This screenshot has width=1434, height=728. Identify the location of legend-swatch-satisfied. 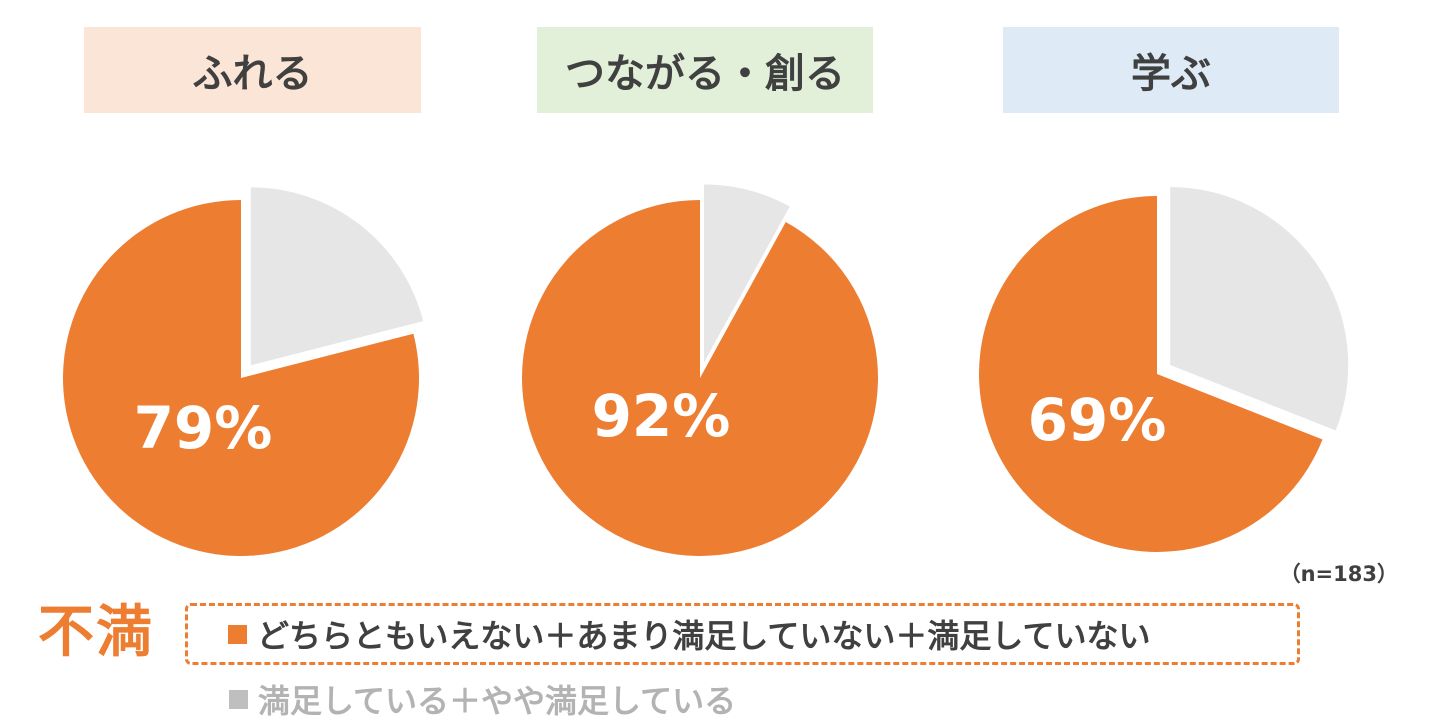
(238, 699).